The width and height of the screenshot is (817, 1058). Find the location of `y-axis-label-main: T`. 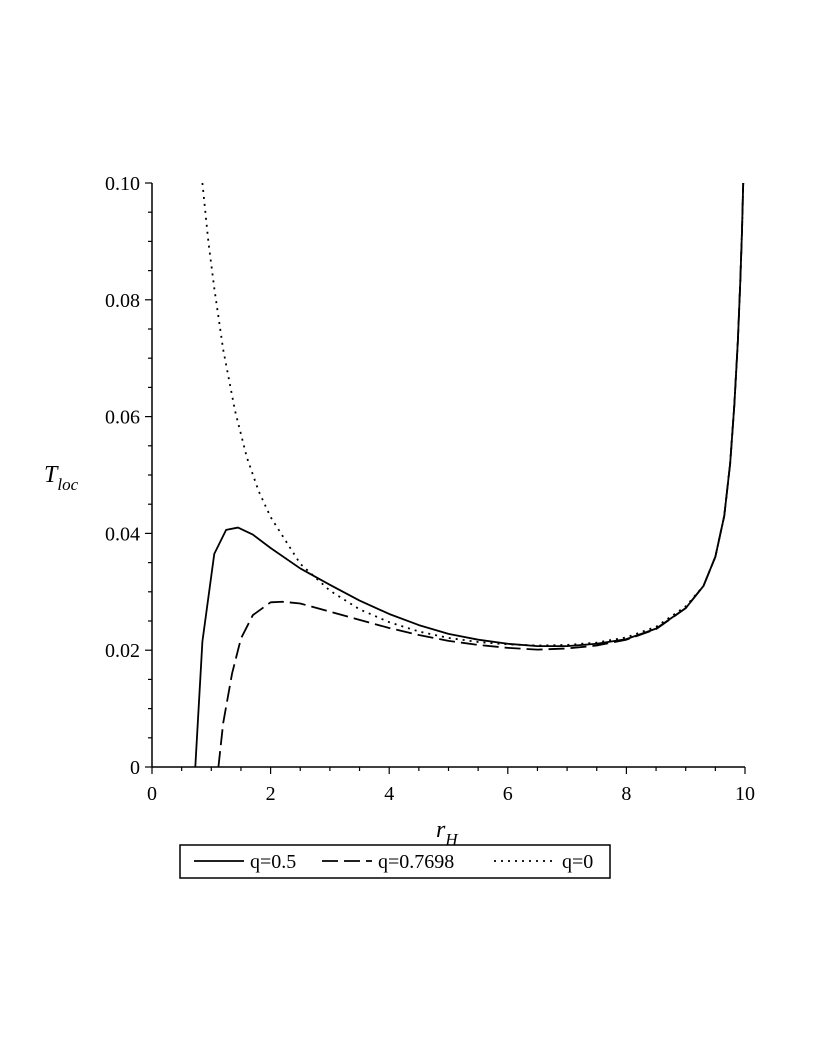

y-axis-label-main: T is located at coordinates (51, 475).